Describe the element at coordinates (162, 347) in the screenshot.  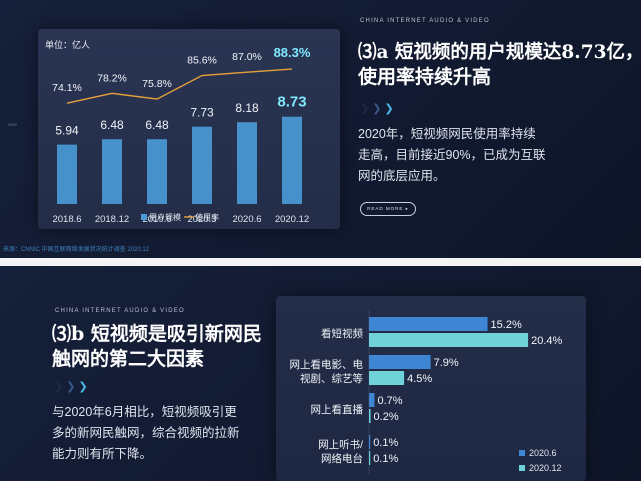
I see `slide-b-heading: ⑶b 短视频是吸引新网民 触网的第二大因素` at that location.